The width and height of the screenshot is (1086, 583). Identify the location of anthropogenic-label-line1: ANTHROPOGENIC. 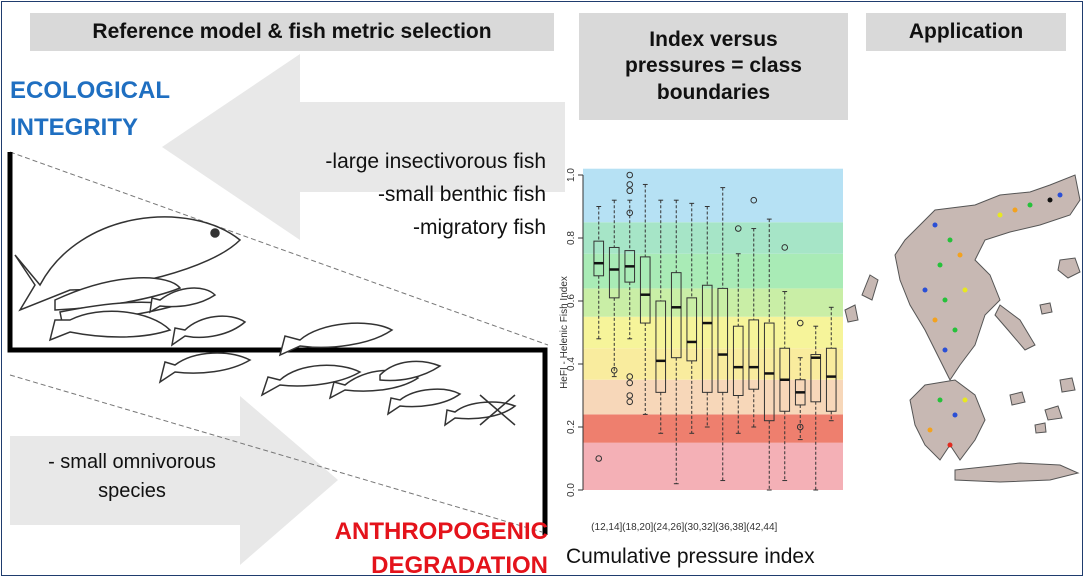
(441, 531).